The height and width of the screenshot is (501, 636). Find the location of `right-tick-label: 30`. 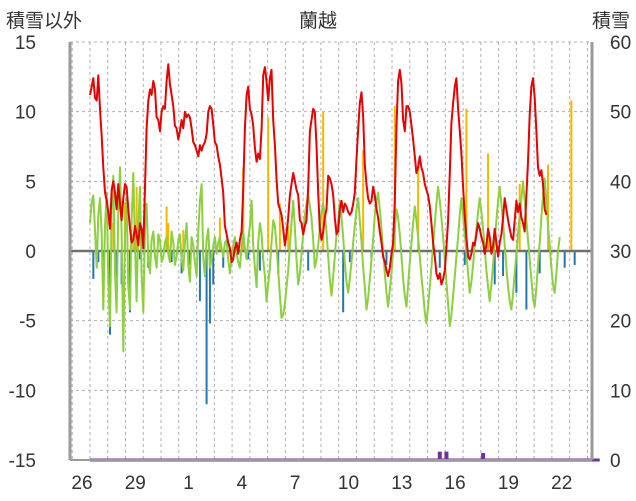

right-tick-label: 30 is located at coordinates (620, 252).